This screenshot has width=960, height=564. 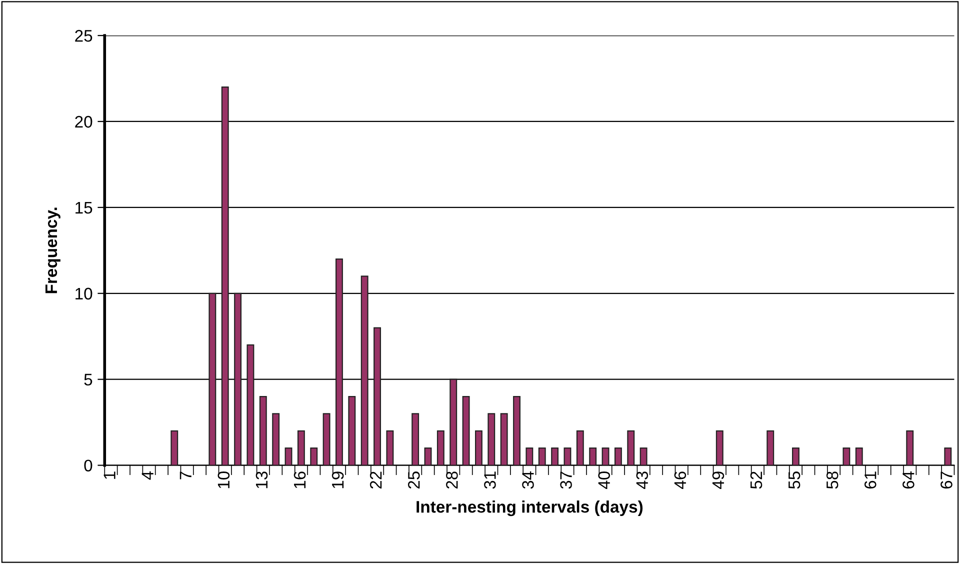 What do you see at coordinates (224, 480) in the screenshot?
I see `x-tick-label: 10` at bounding box center [224, 480].